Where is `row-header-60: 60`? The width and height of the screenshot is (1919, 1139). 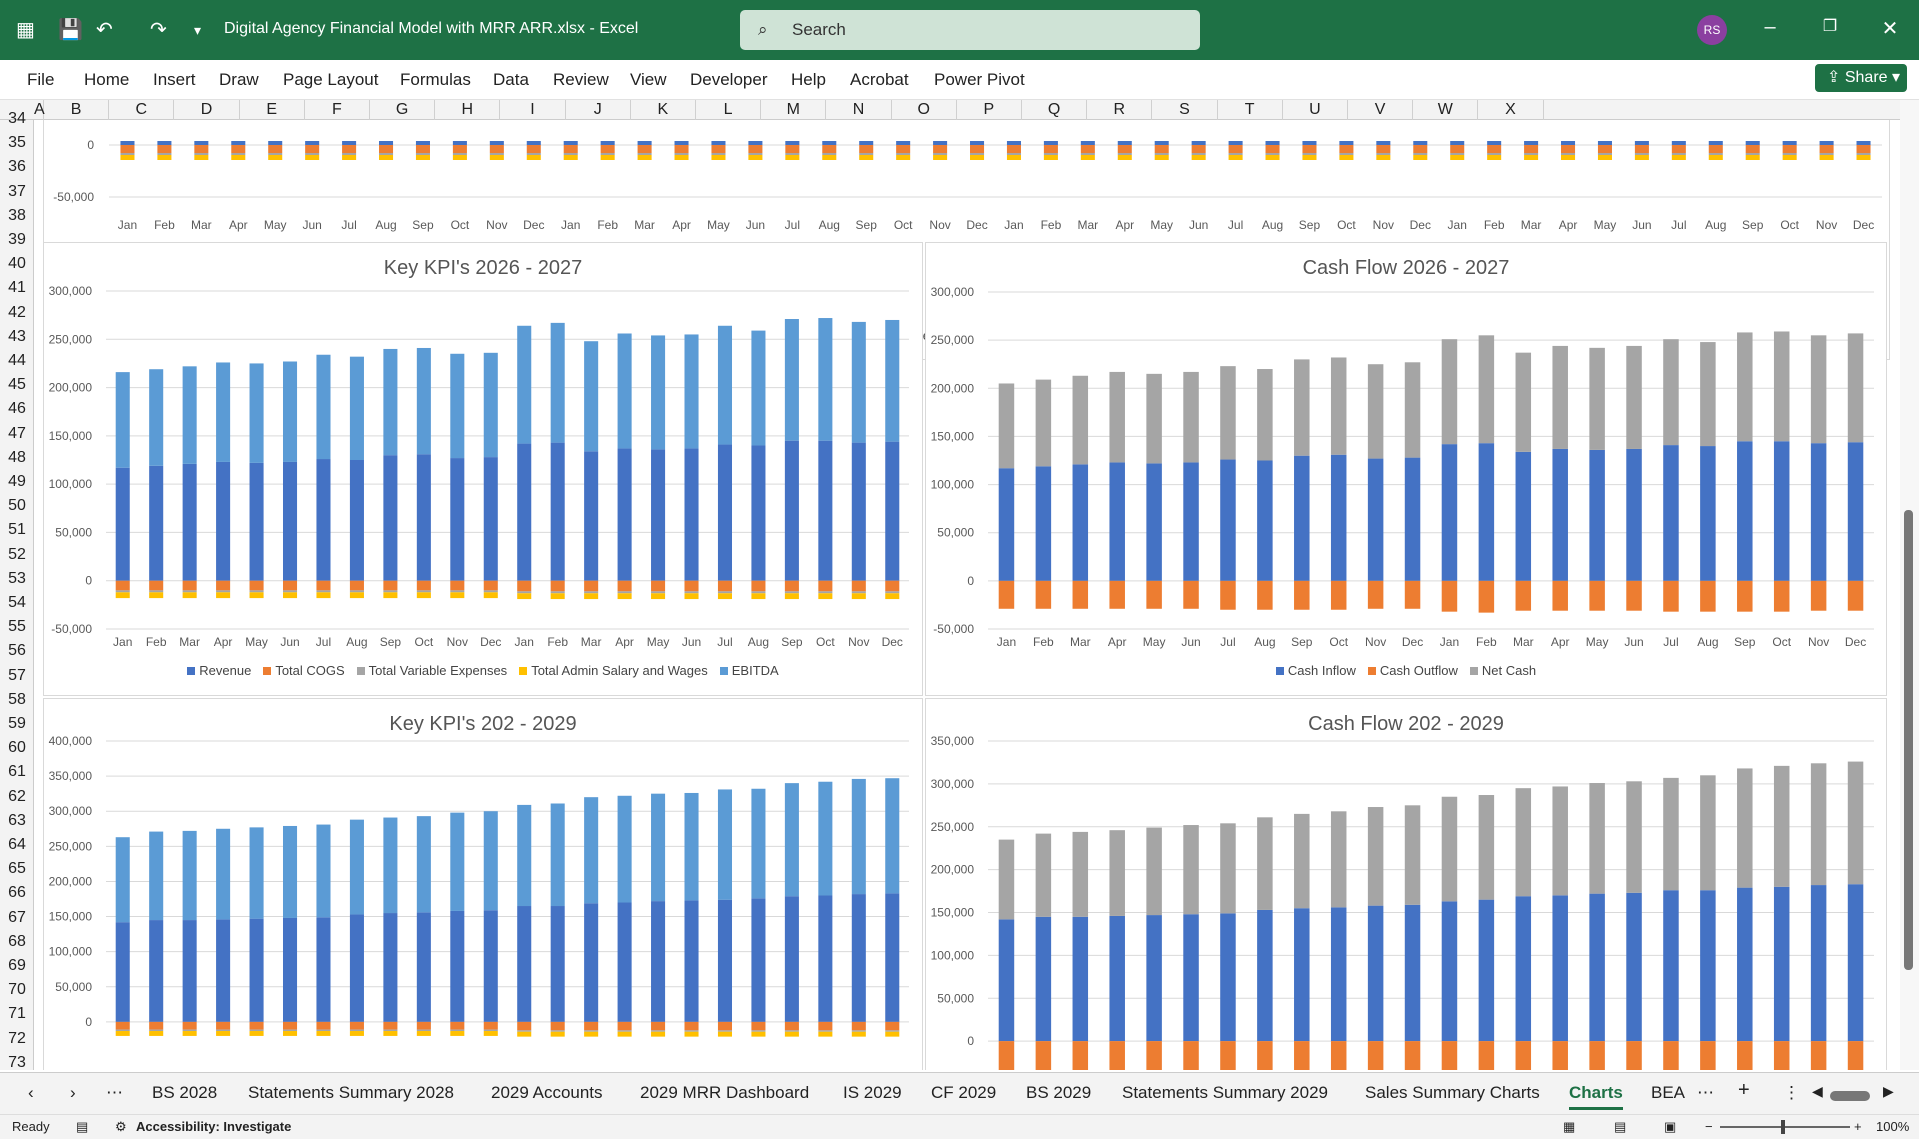 row-header-60: 60 is located at coordinates (17, 748).